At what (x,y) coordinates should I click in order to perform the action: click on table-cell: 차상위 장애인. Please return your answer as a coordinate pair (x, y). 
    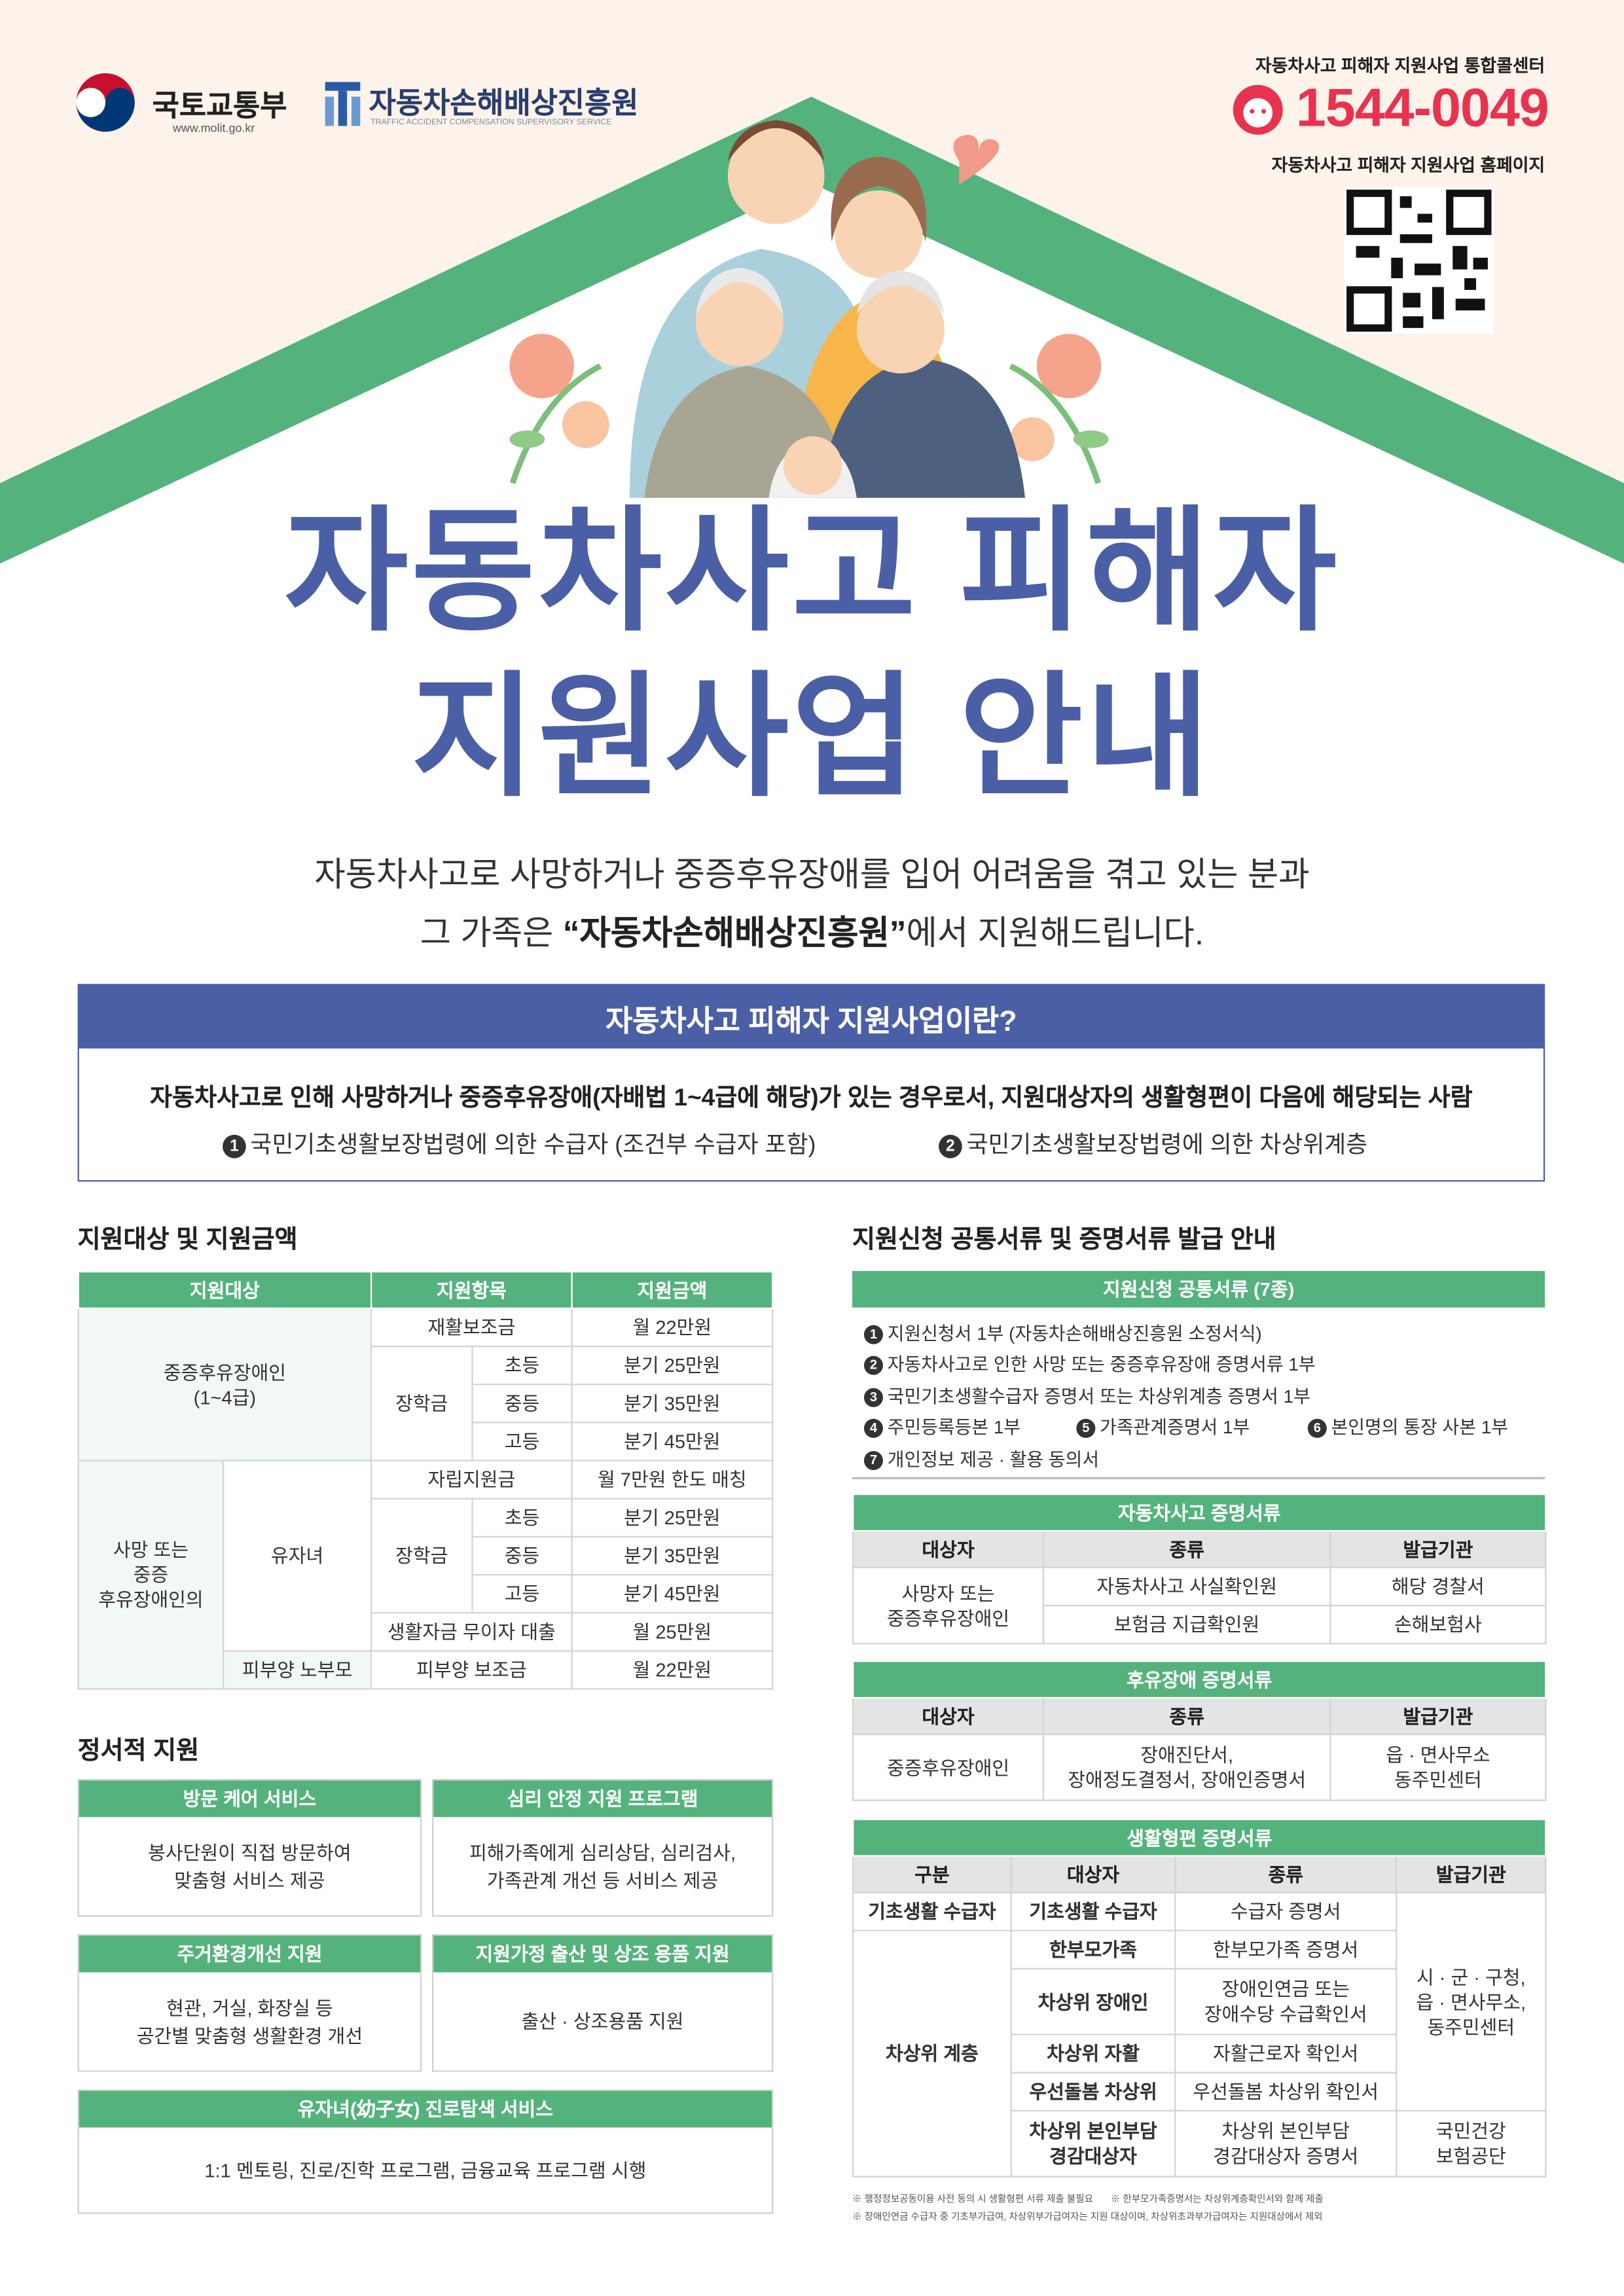
    Looking at the image, I should click on (1093, 2001).